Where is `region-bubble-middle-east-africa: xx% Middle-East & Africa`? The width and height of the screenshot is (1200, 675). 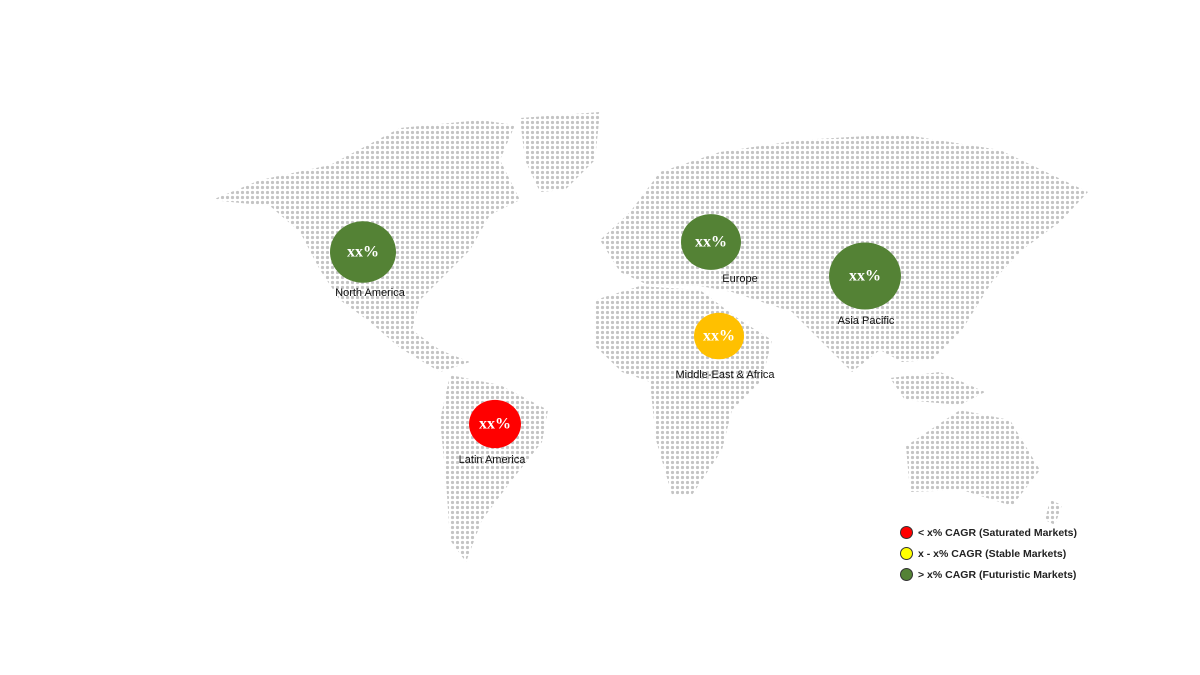 region-bubble-middle-east-africa: xx% Middle-East & Africa is located at coordinates (725, 346).